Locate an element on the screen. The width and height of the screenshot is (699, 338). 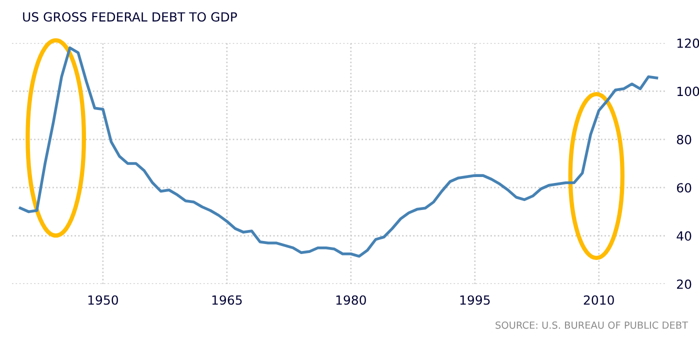
y-tick-label: 80 is located at coordinates (684, 139).